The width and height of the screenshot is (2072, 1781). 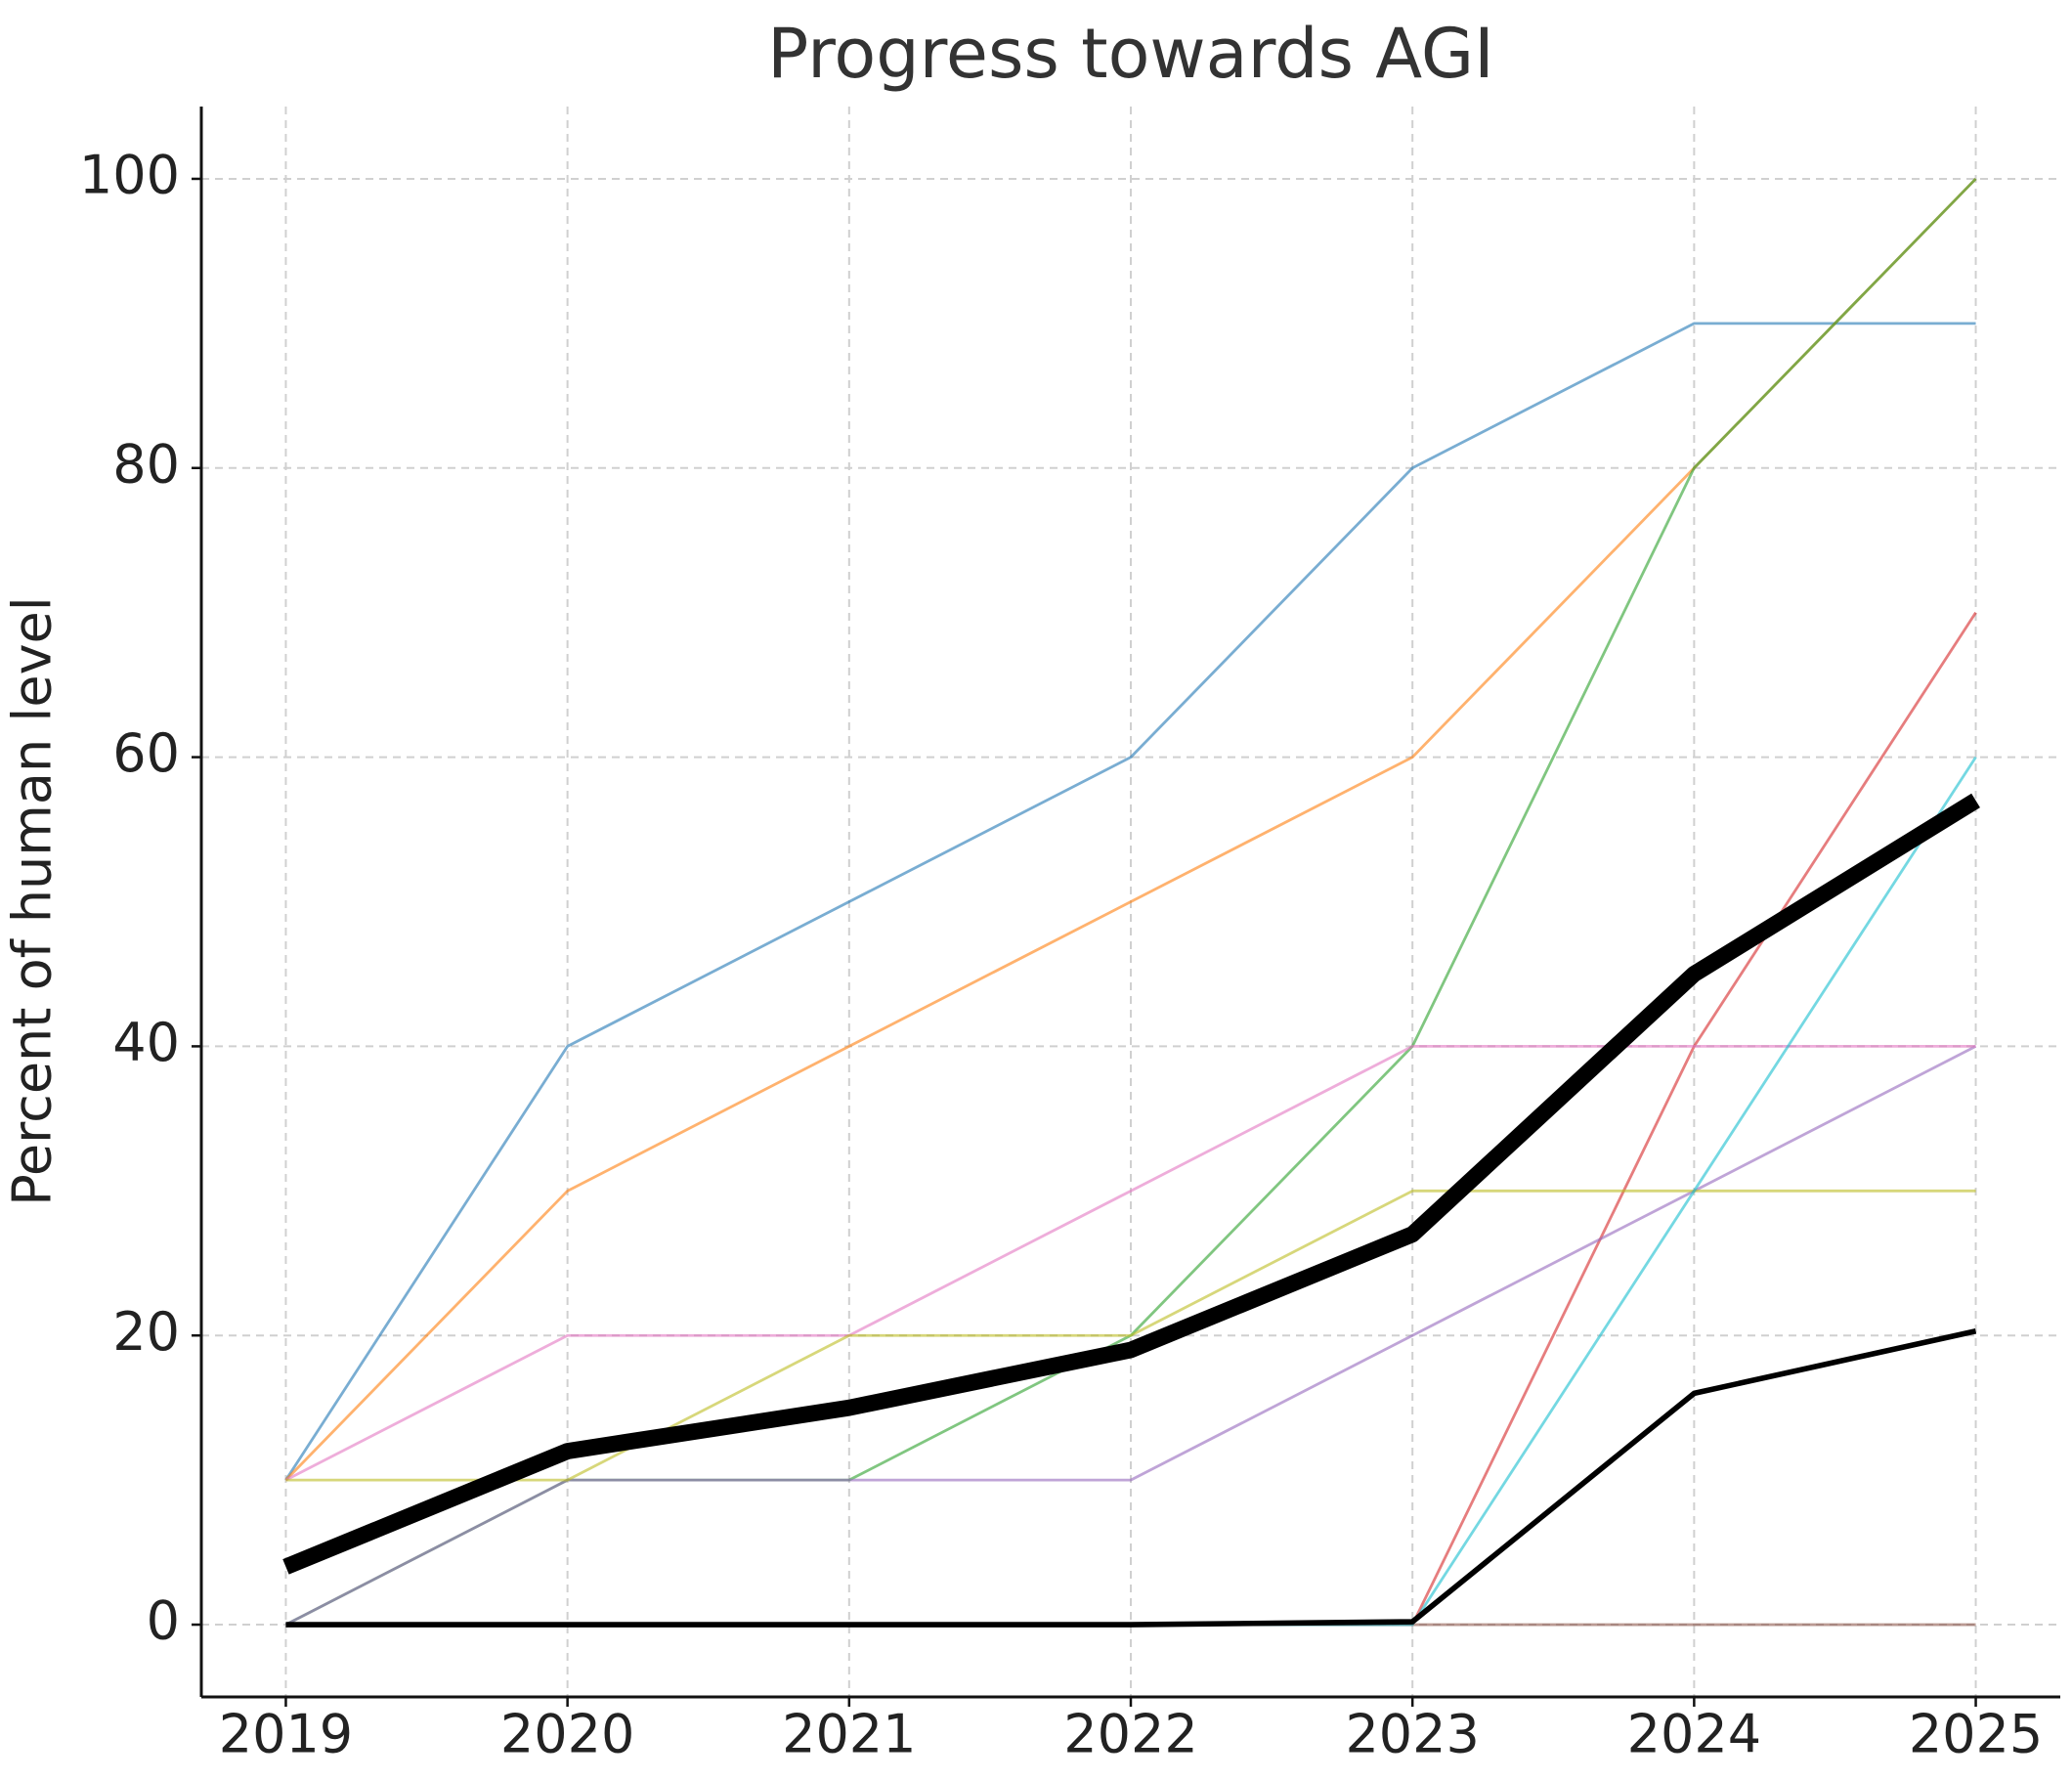 What do you see at coordinates (1130, 54) in the screenshot?
I see `chart-title: Progress towards AGI` at bounding box center [1130, 54].